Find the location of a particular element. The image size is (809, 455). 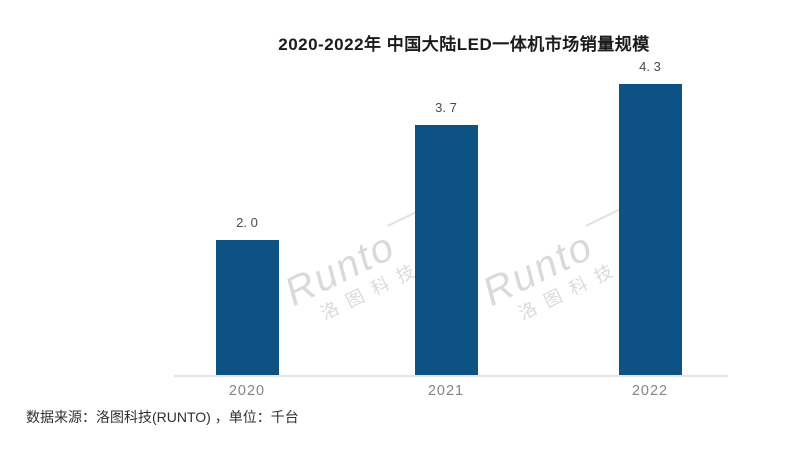

x-axis-label: 2020 is located at coordinates (247, 391).